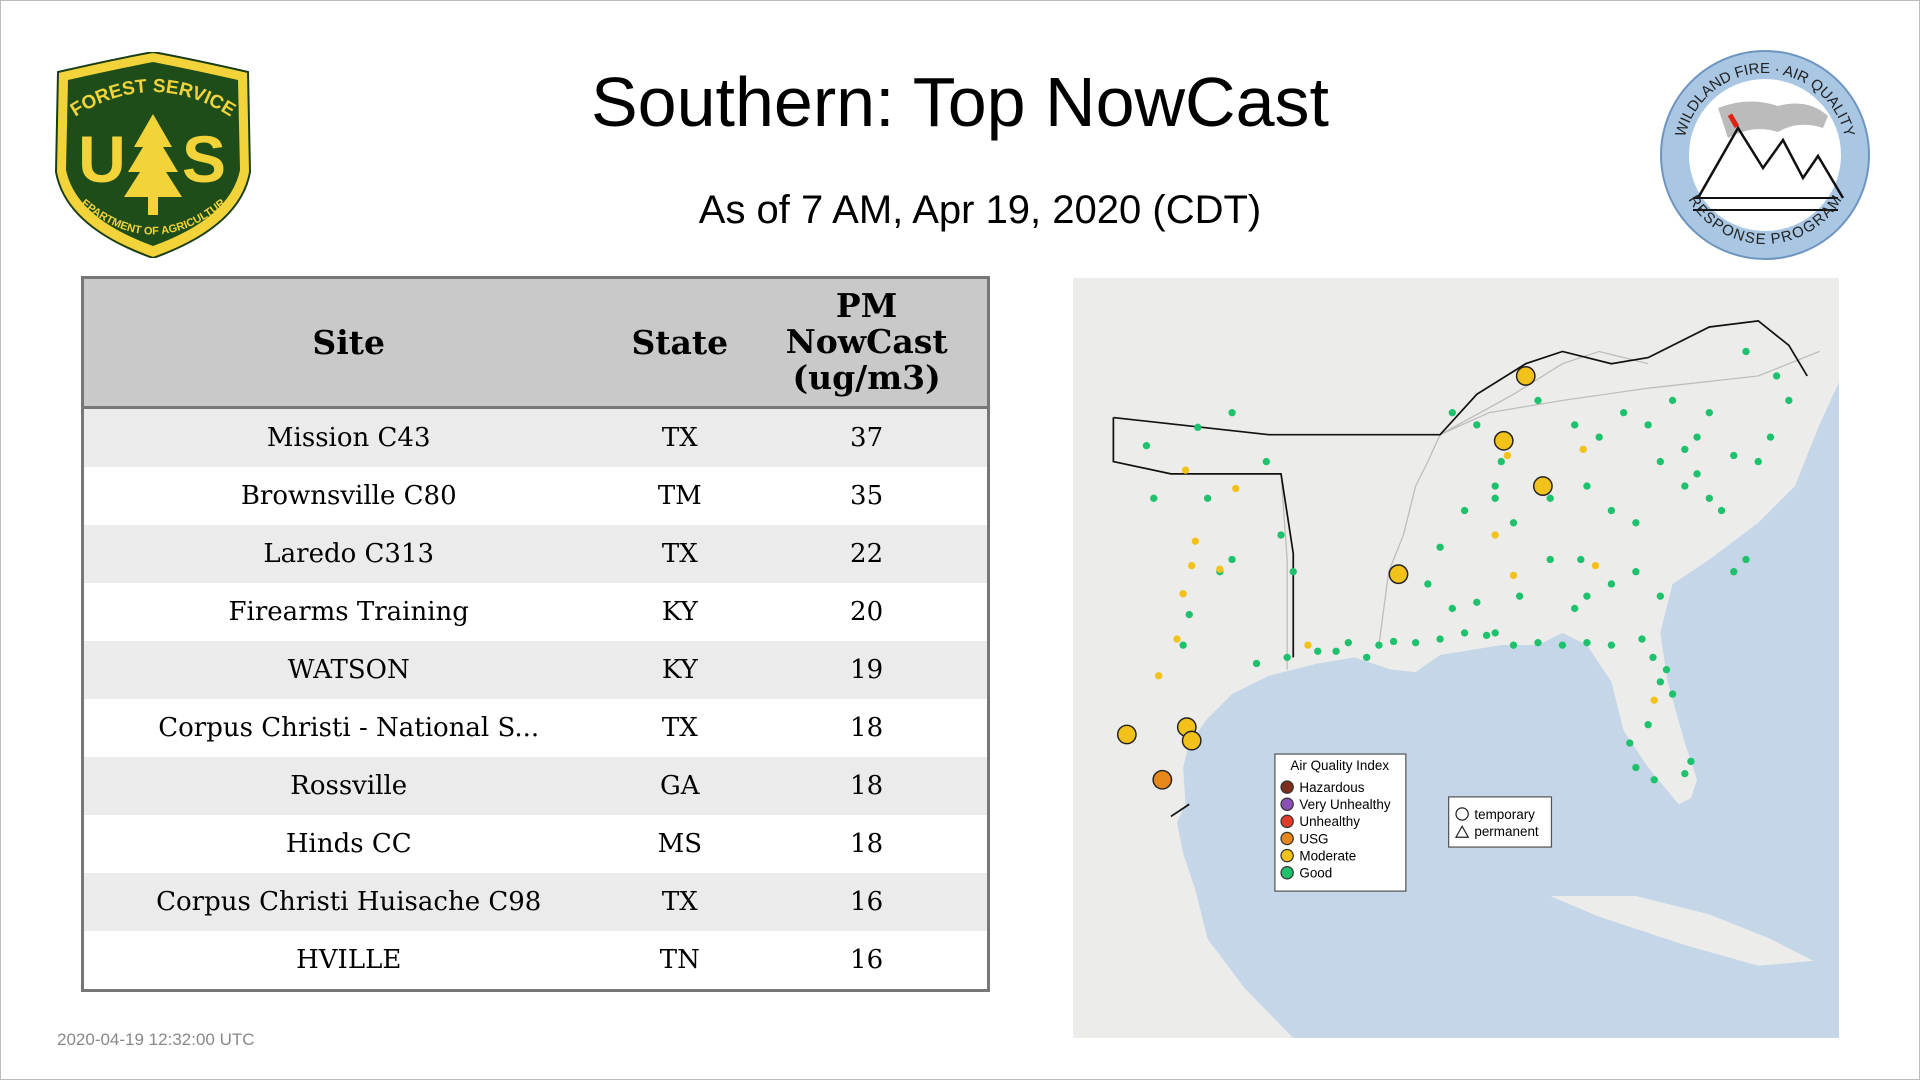 This screenshot has width=1920, height=1080. I want to click on table-cell: 19, so click(867, 670).